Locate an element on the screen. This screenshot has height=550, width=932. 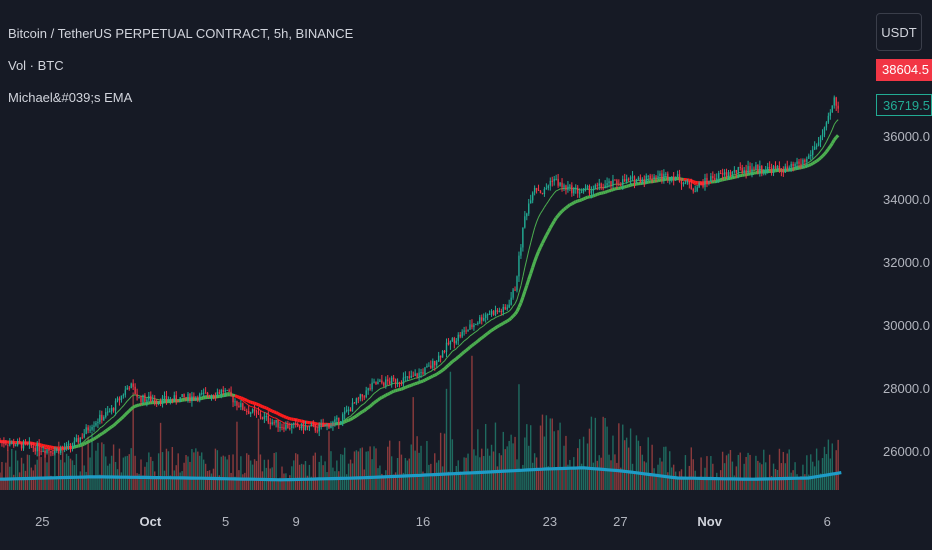
current-price-tag: 36719.5 is located at coordinates (904, 105).